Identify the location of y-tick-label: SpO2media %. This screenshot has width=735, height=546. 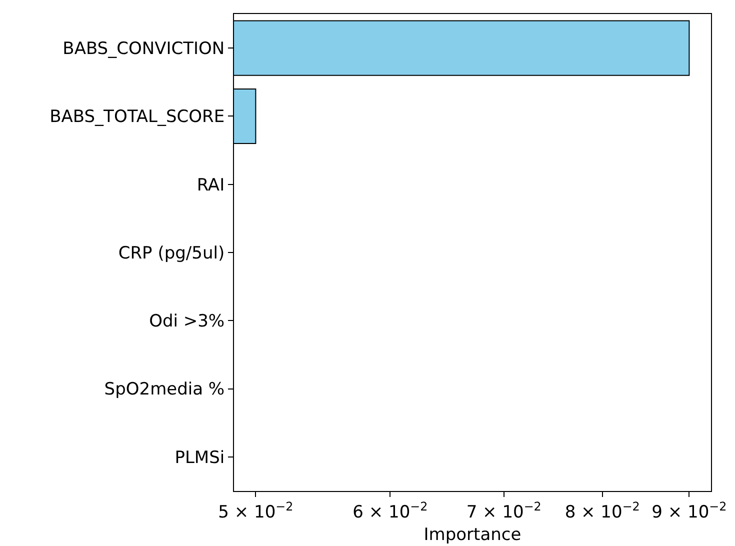
(164, 390).